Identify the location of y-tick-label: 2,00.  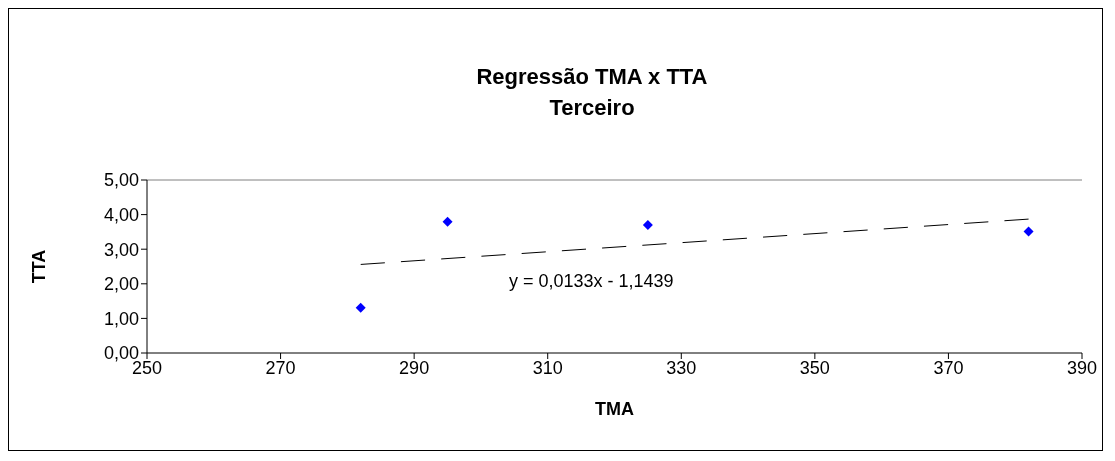
(121, 284).